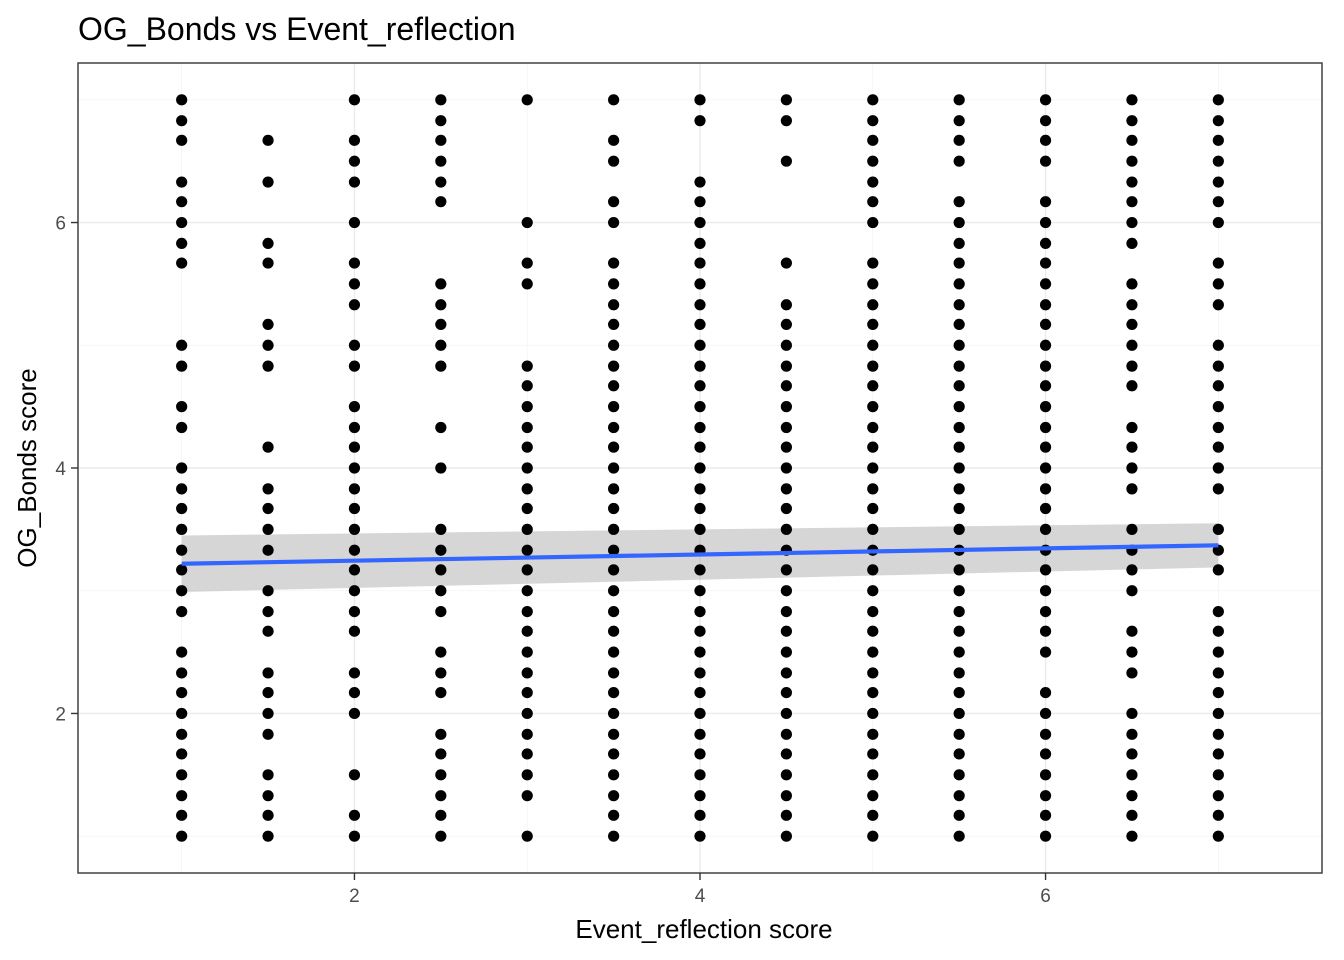 This screenshot has height=960, width=1344. What do you see at coordinates (27, 467) in the screenshot?
I see `y-axis-title: OG_Bonds score` at bounding box center [27, 467].